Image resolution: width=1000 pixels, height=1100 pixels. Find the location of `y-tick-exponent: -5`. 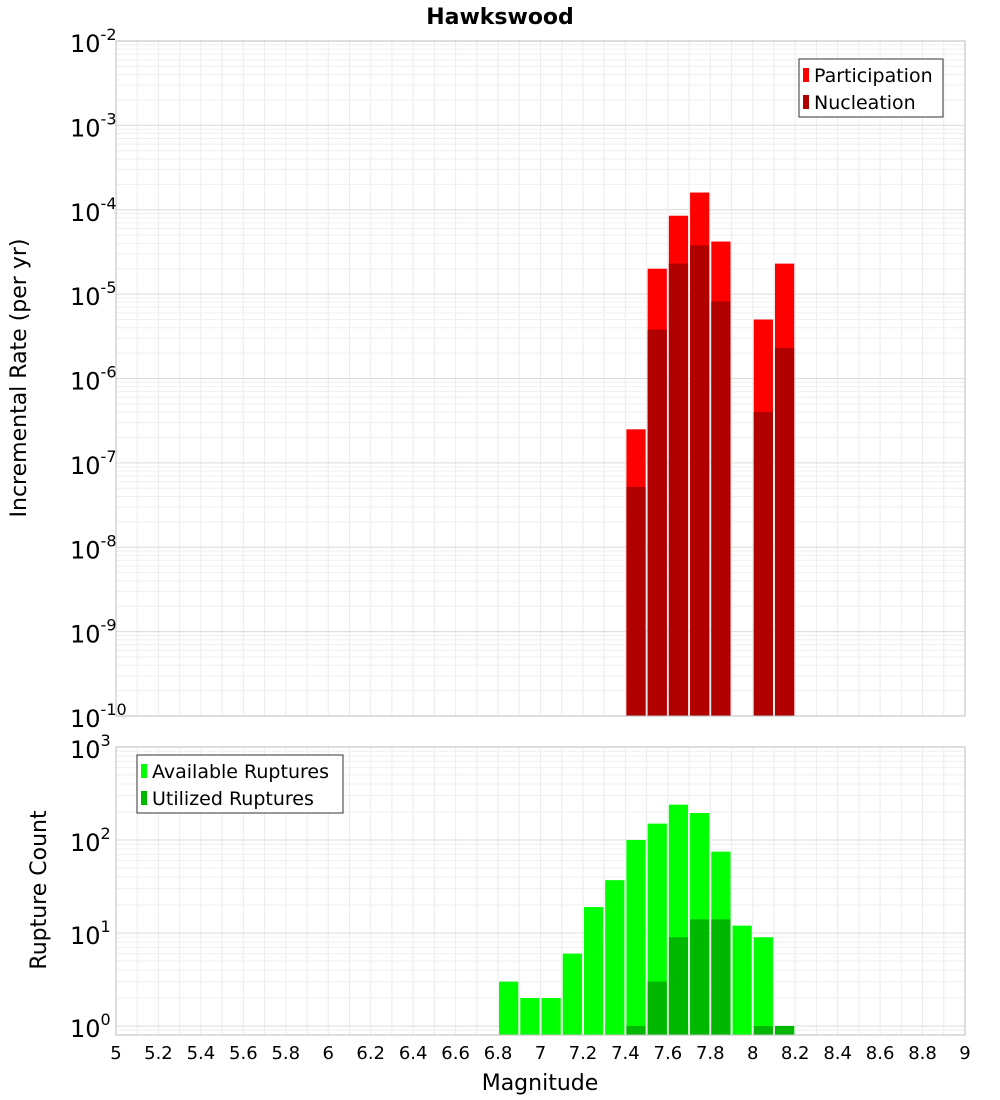

y-tick-exponent: -5 is located at coordinates (109, 287).